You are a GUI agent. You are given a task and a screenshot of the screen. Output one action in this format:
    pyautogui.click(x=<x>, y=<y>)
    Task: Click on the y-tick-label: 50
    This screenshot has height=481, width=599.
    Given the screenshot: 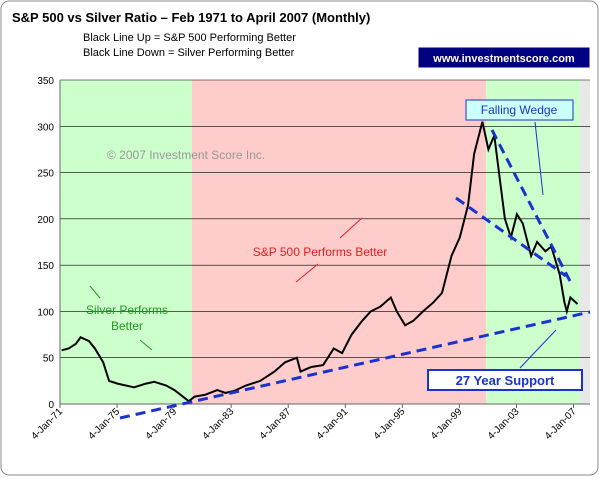 What is the action you would take?
    pyautogui.click(x=49, y=359)
    